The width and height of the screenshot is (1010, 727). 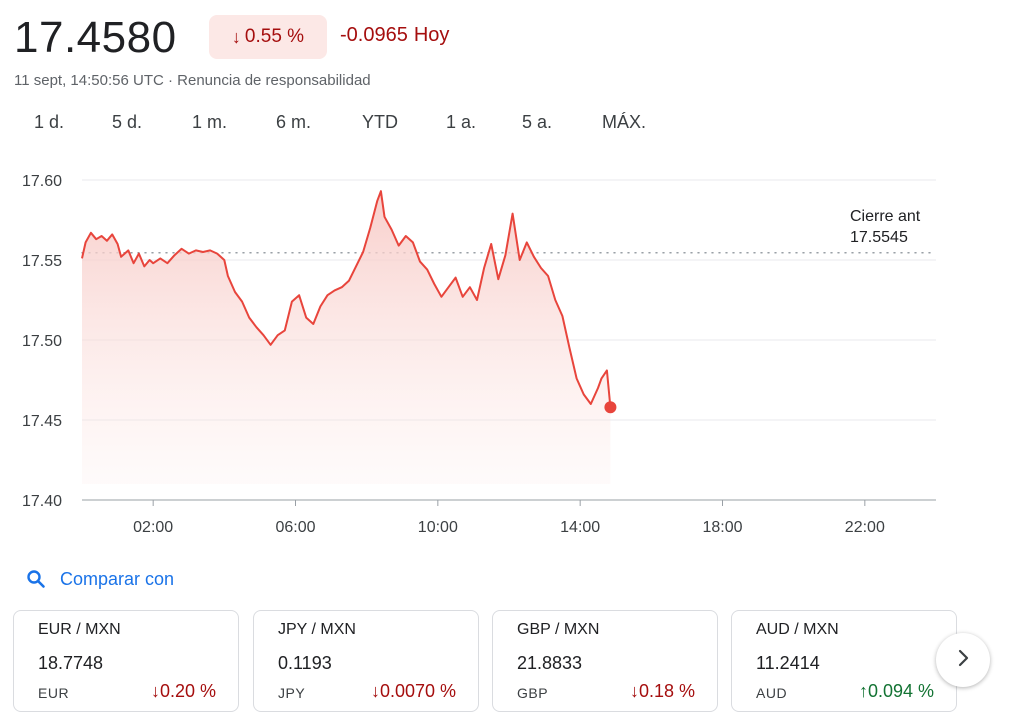 I want to click on previous-close-label: Cierre ant, so click(x=885, y=216).